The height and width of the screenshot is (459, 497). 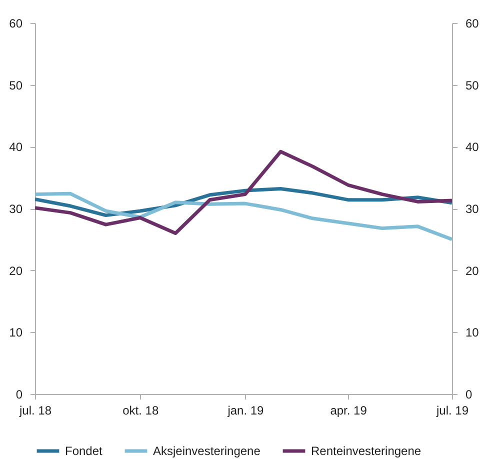 I want to click on y2-tick-label: 20, so click(x=473, y=271).